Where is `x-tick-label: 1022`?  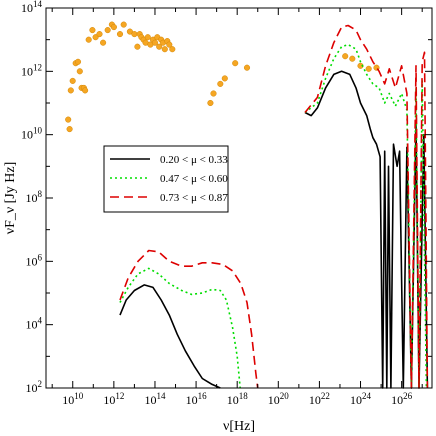 x-tick-label: 1022 is located at coordinates (319, 399).